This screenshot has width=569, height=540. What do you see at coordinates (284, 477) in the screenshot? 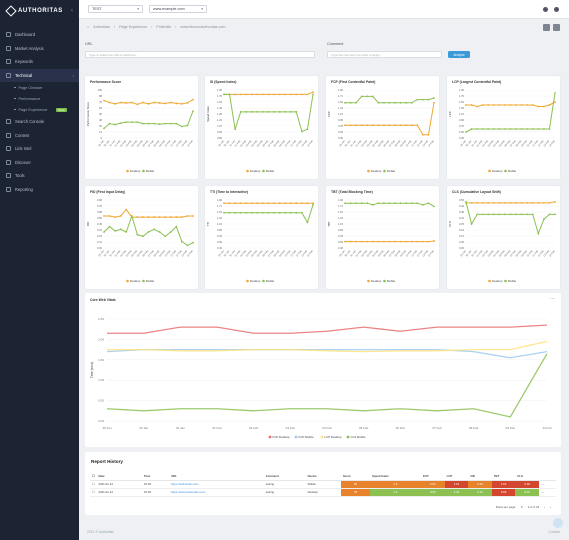
I see `column-header: Comment` at bounding box center [284, 477].